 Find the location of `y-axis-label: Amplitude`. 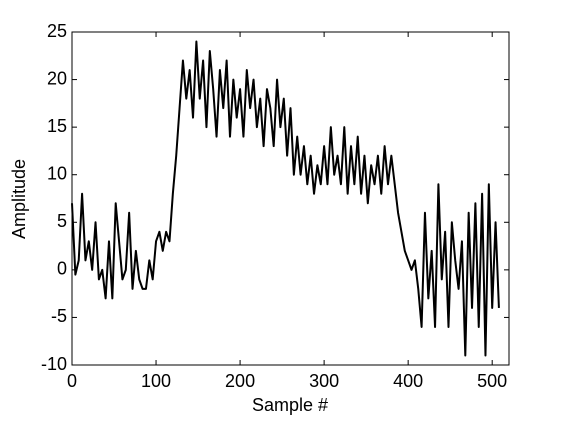

y-axis-label: Amplitude is located at coordinates (19, 199).